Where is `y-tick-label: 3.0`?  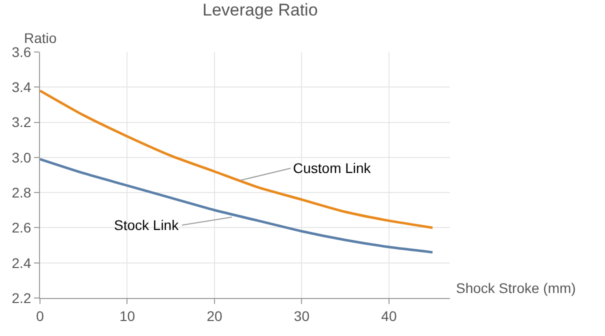 y-tick-label: 3.0 is located at coordinates (22, 157).